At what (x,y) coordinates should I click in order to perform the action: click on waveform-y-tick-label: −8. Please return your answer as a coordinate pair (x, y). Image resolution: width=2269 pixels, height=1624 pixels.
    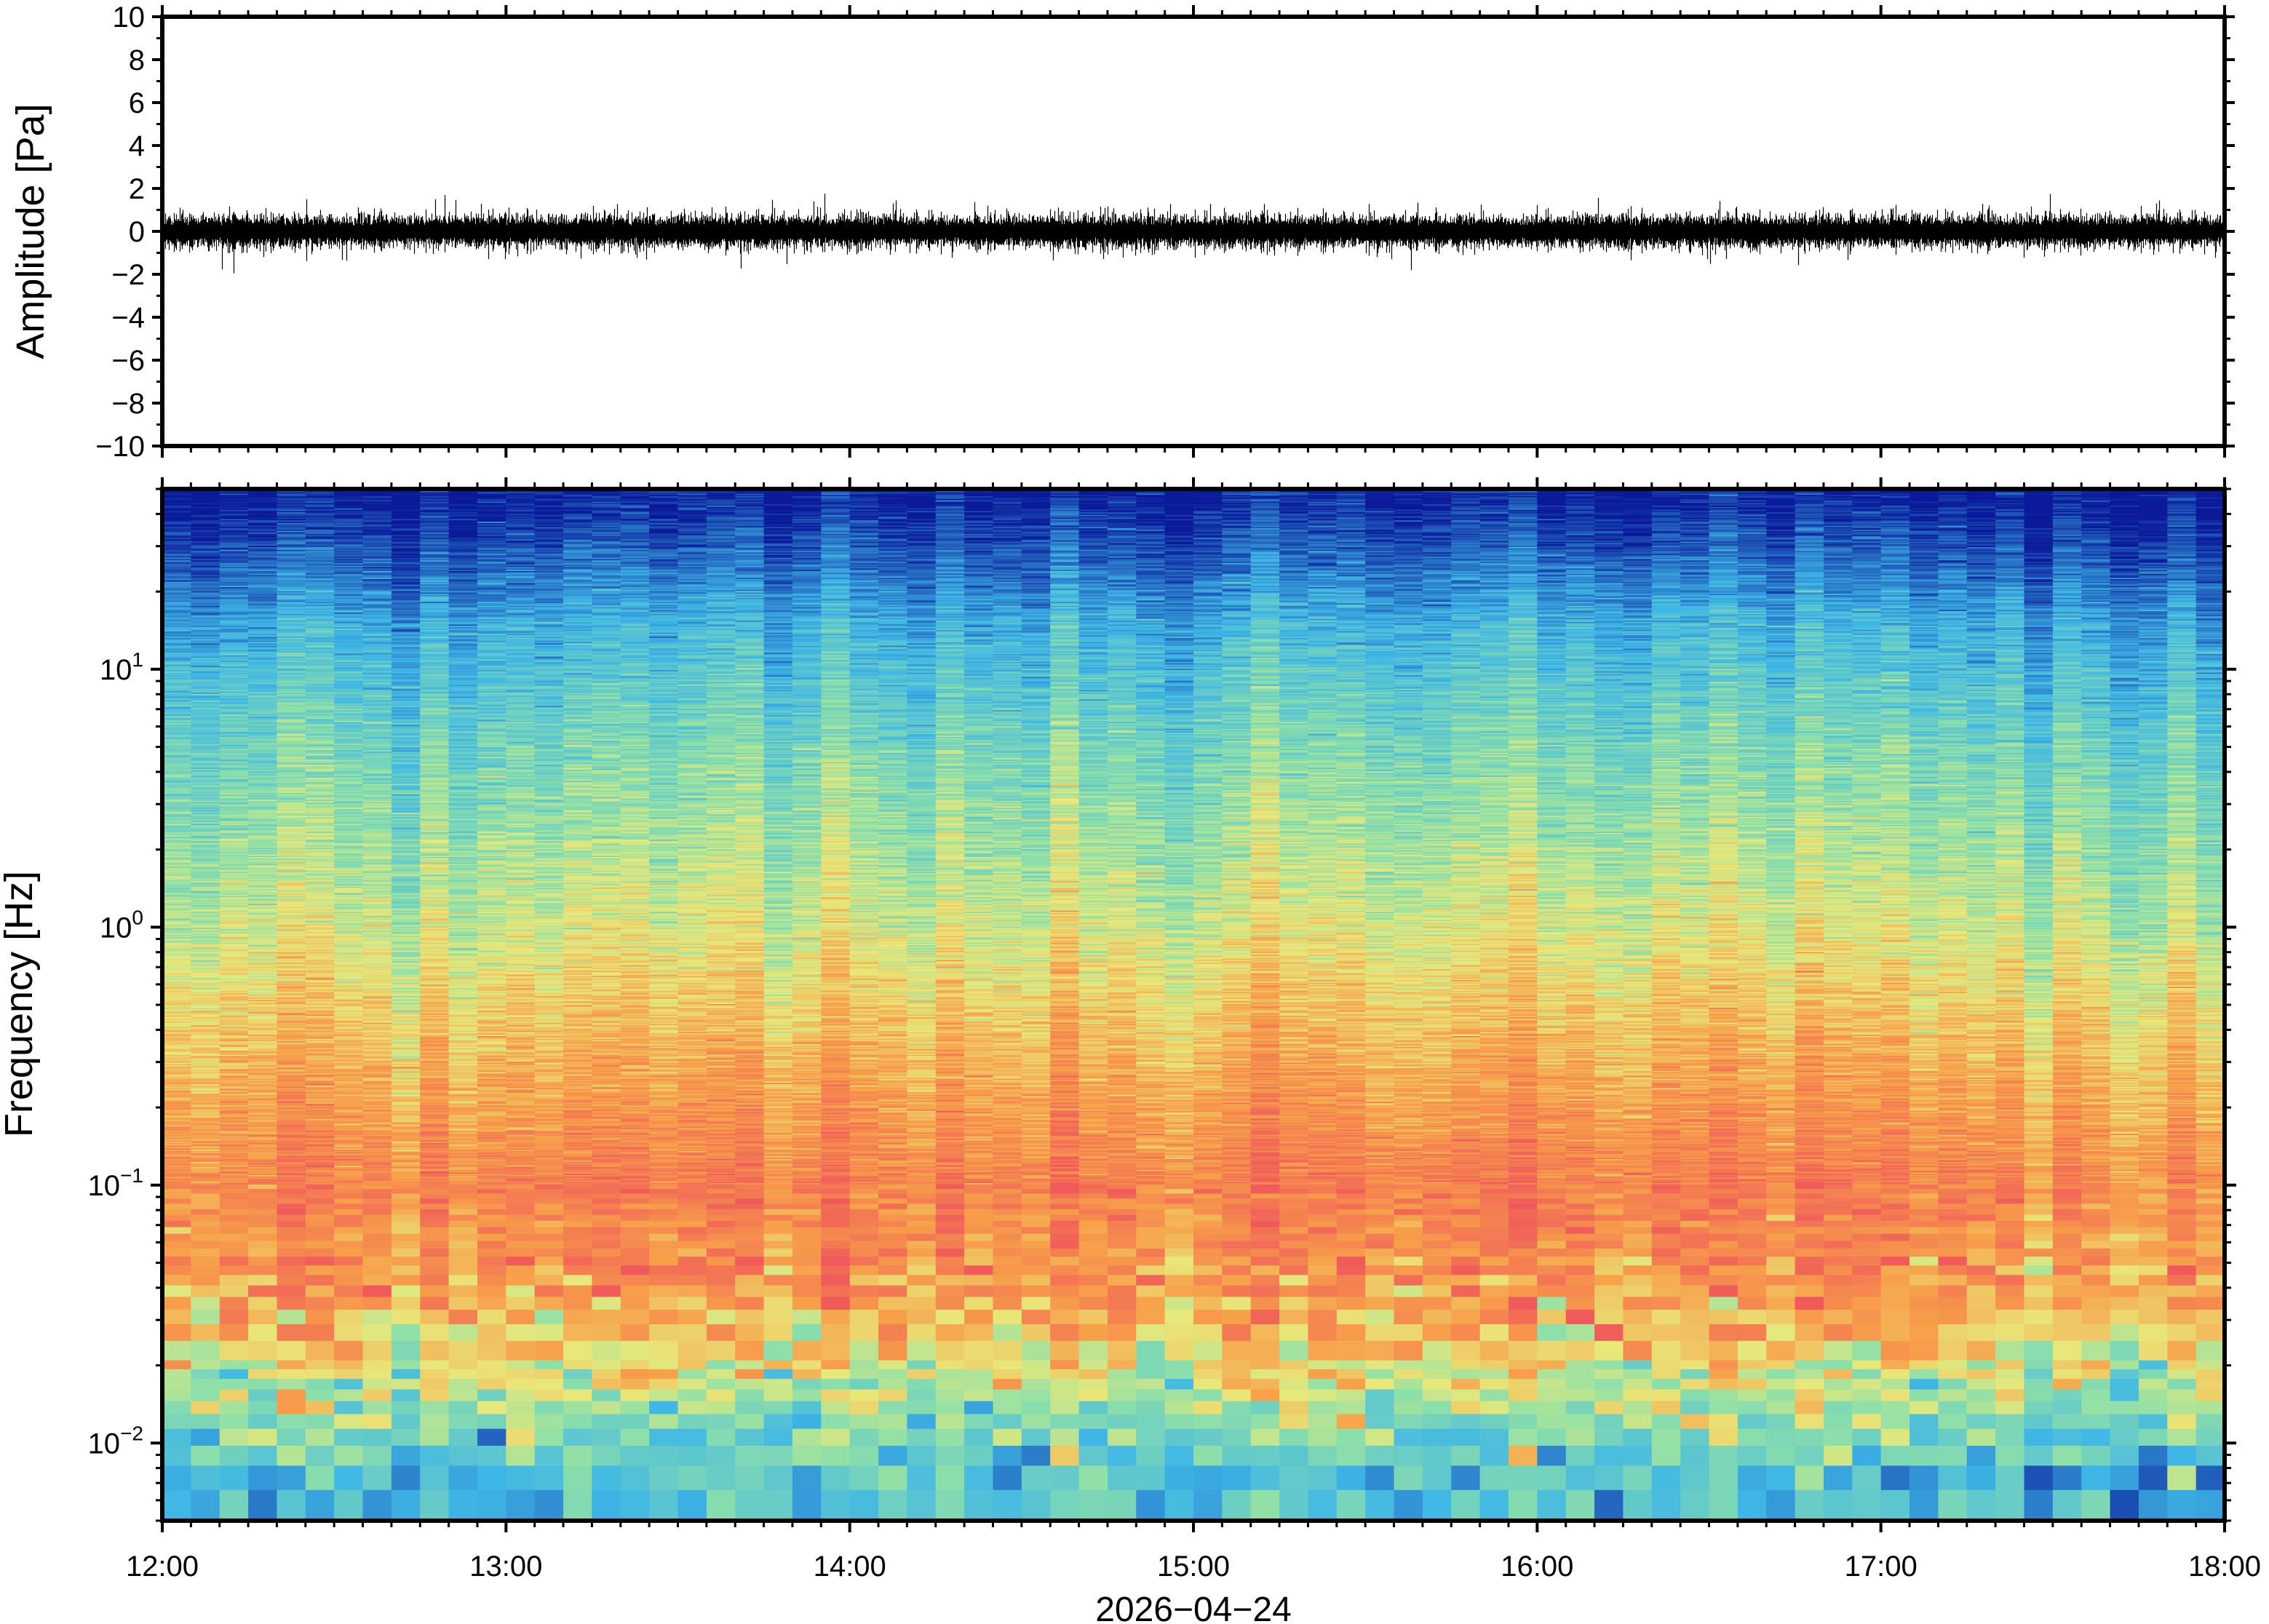
    Looking at the image, I should click on (128, 404).